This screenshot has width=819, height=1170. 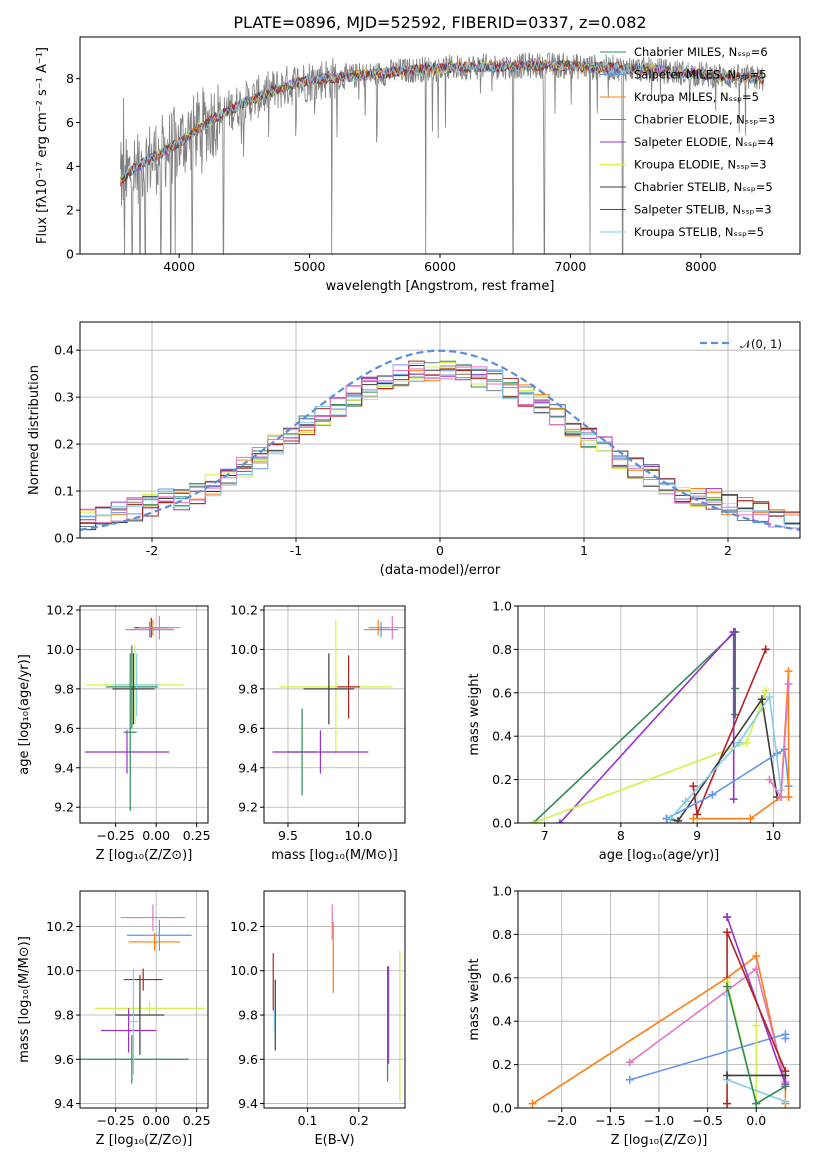 I want to click on y-tick-label: 9.2, so click(x=248, y=807).